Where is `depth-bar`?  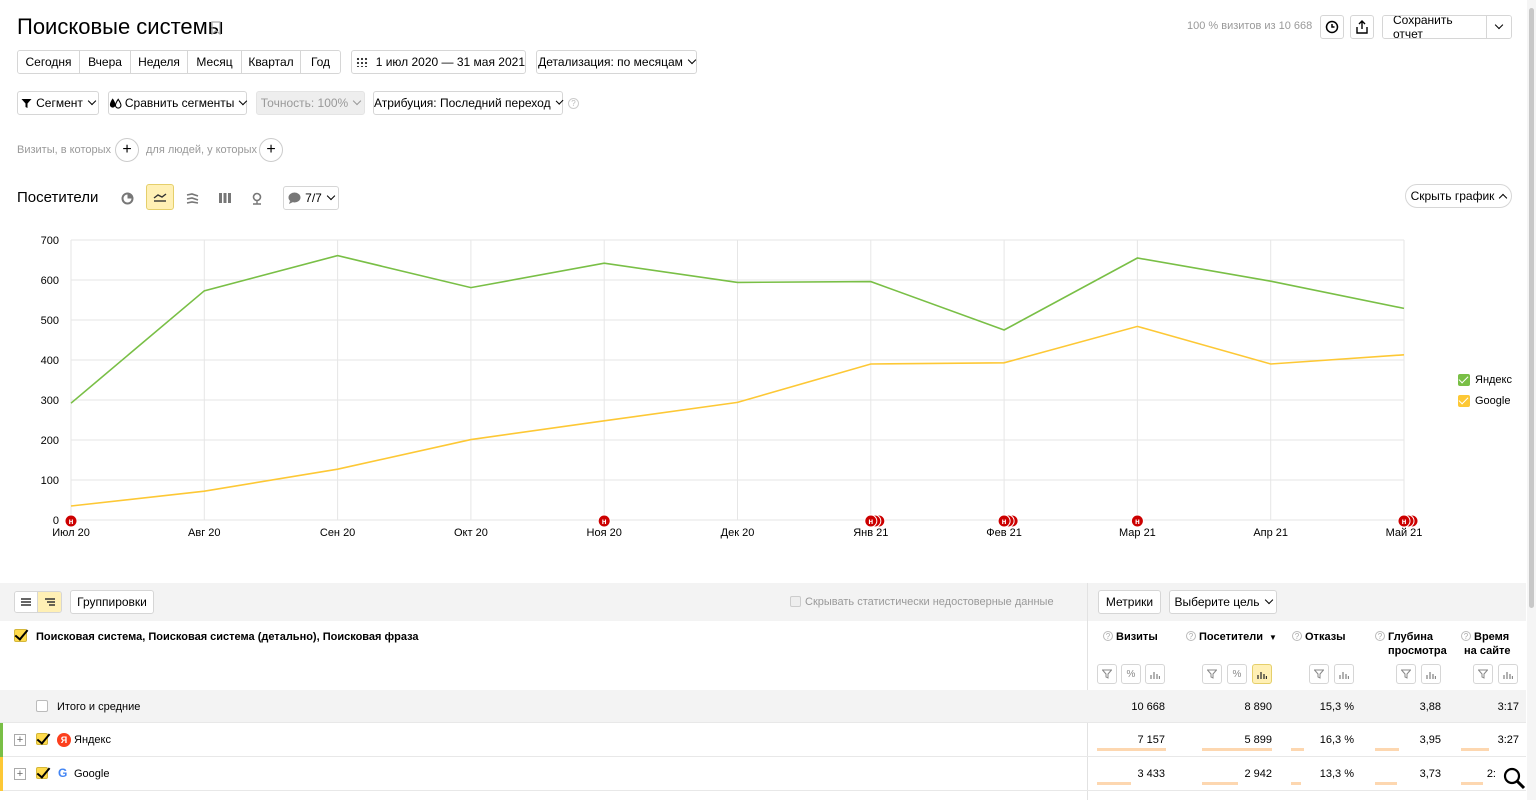
depth-bar is located at coordinates (1386, 783).